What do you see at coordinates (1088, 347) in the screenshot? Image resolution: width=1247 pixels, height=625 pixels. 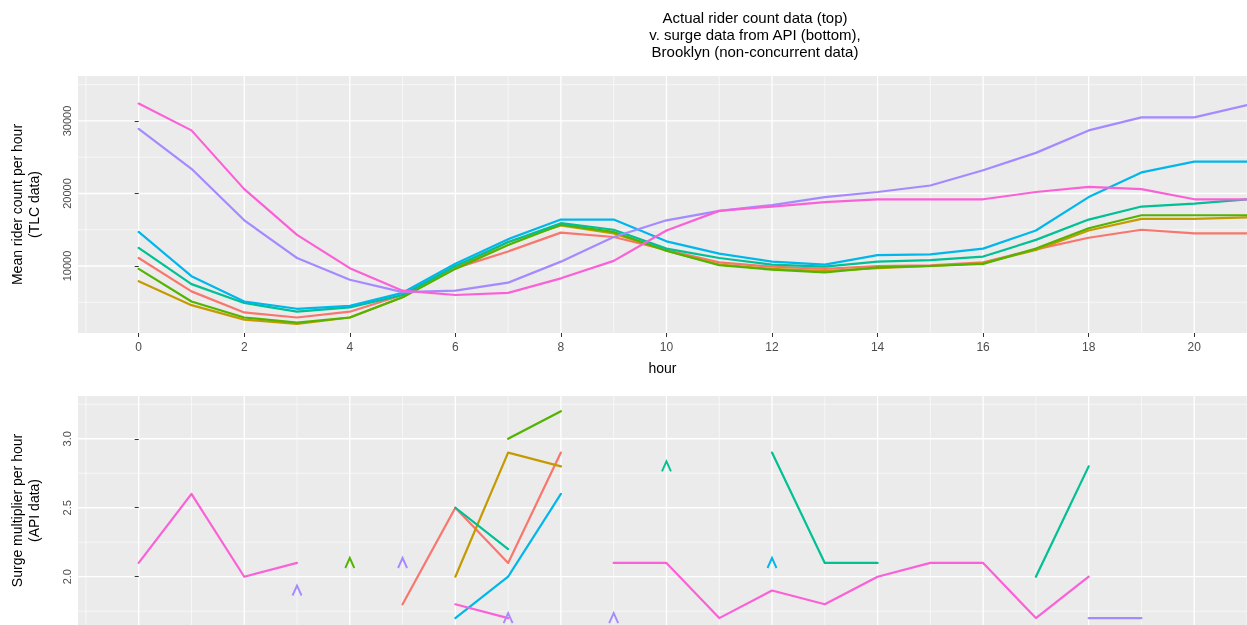 I see `x-tick-label: 18` at bounding box center [1088, 347].